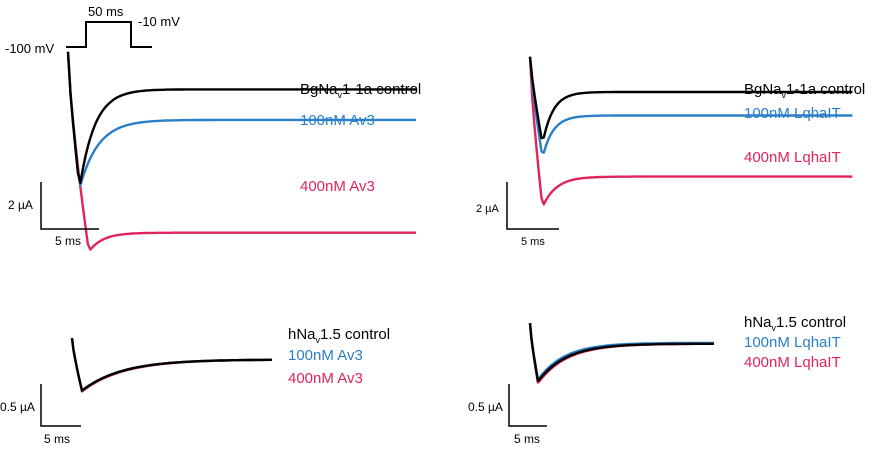  Describe the element at coordinates (159, 21) in the screenshot. I see `protocol-step-label: -10 mV` at that location.